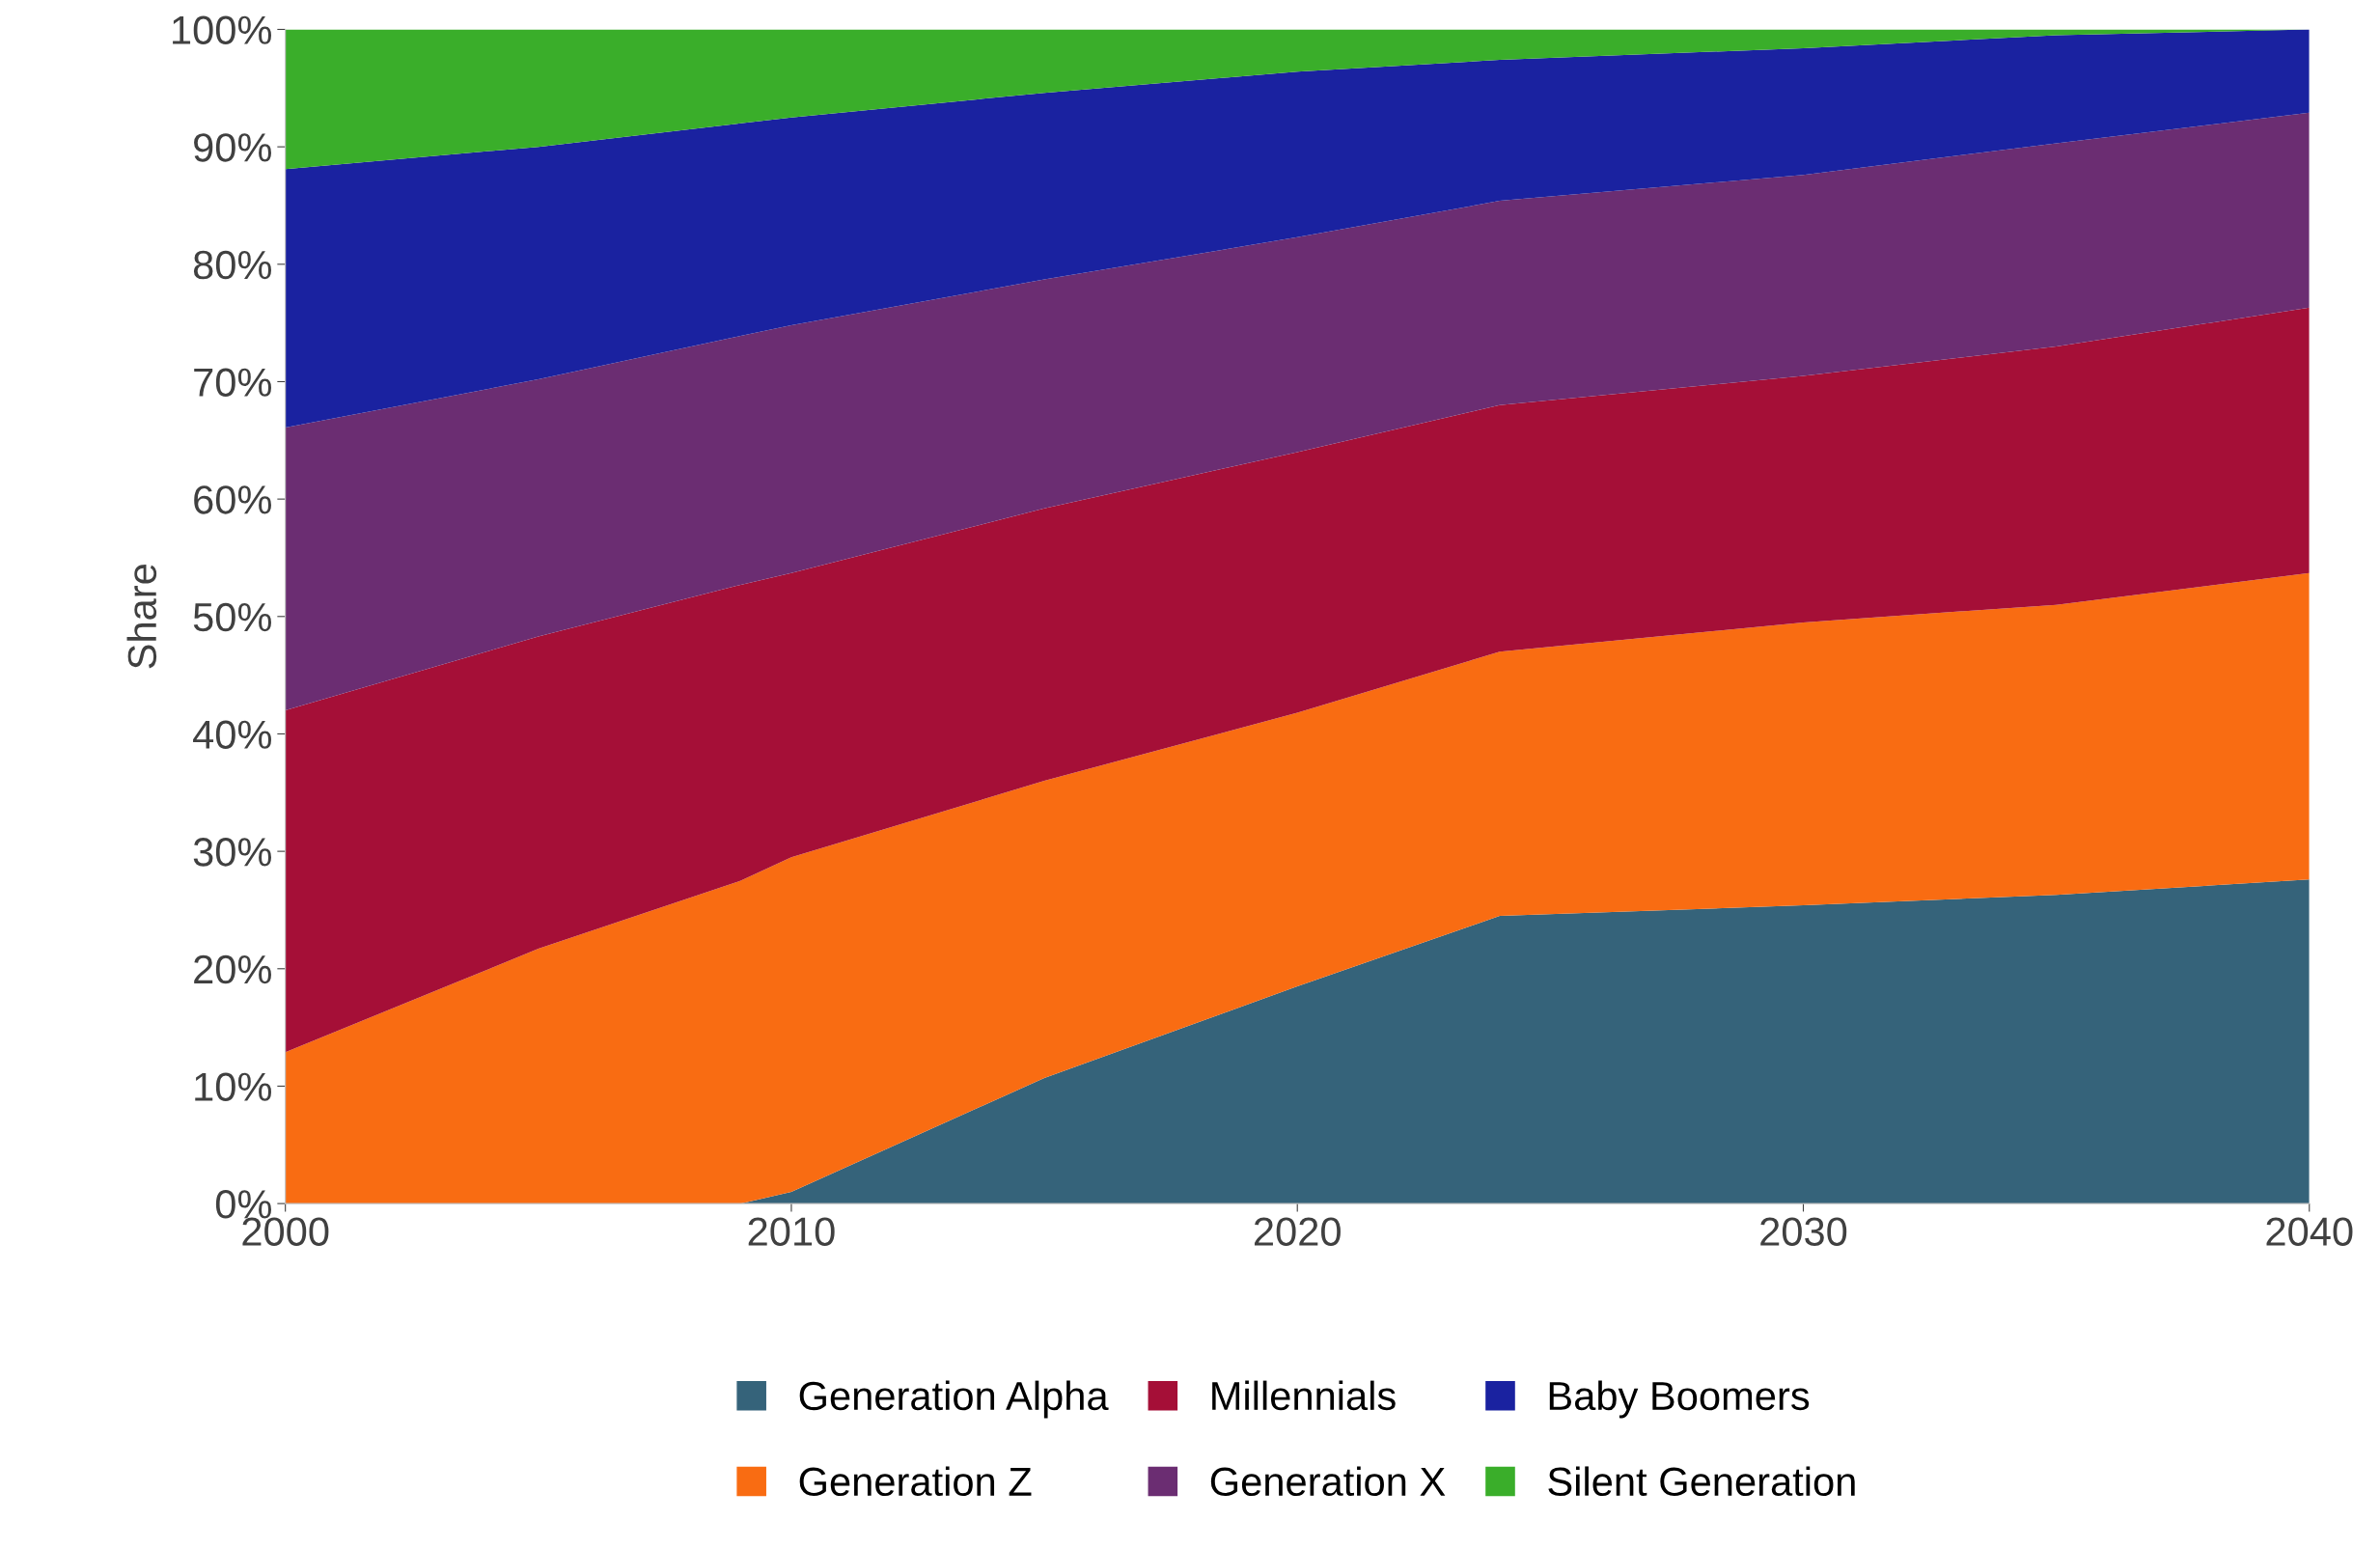  What do you see at coordinates (222, 29) in the screenshot?
I see `y-tick-label: 100%` at bounding box center [222, 29].